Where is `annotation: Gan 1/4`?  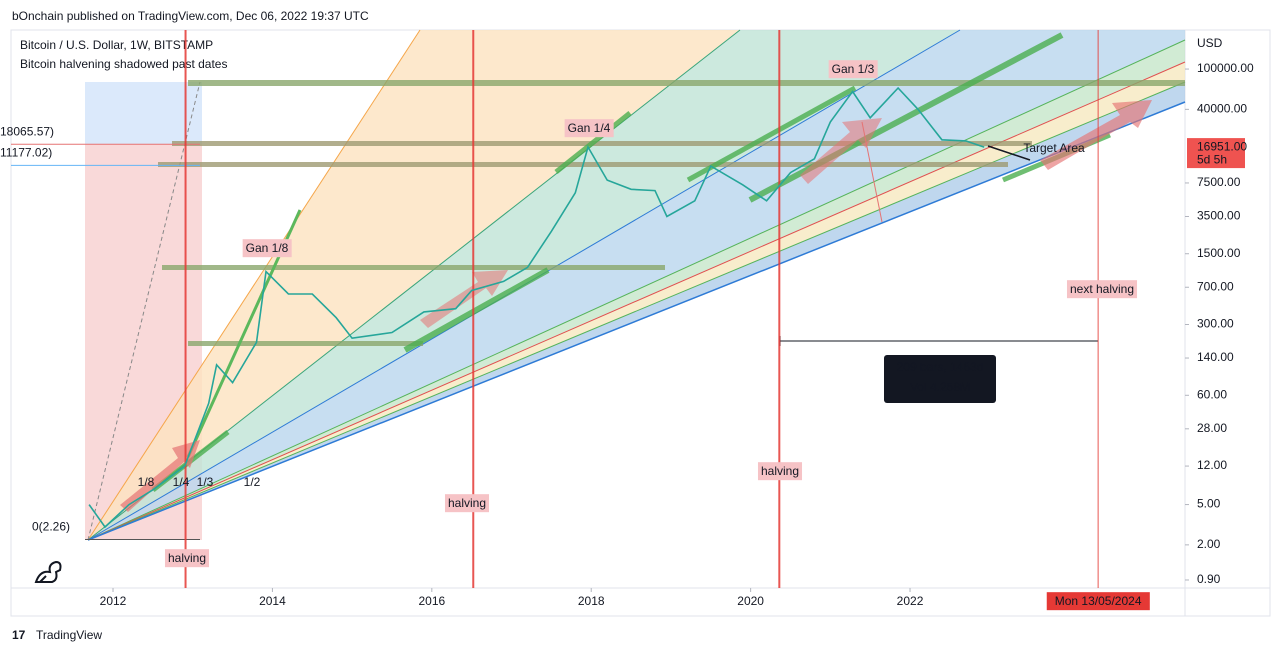
annotation: Gan 1/4 is located at coordinates (589, 128).